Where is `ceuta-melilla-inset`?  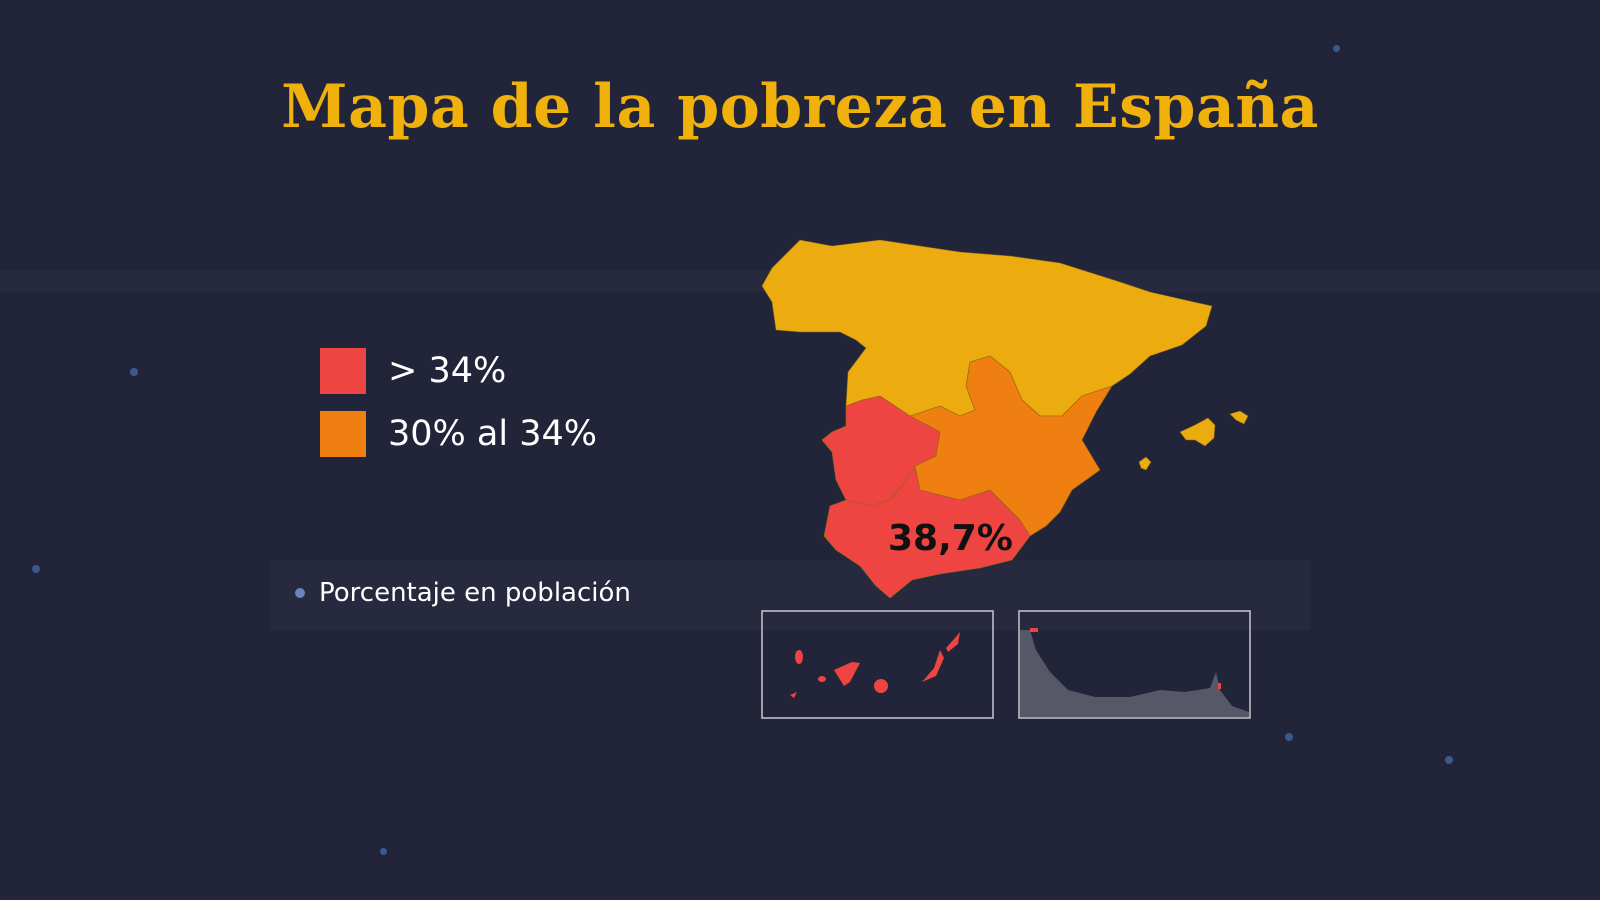 ceuta-melilla-inset is located at coordinates (1134, 664).